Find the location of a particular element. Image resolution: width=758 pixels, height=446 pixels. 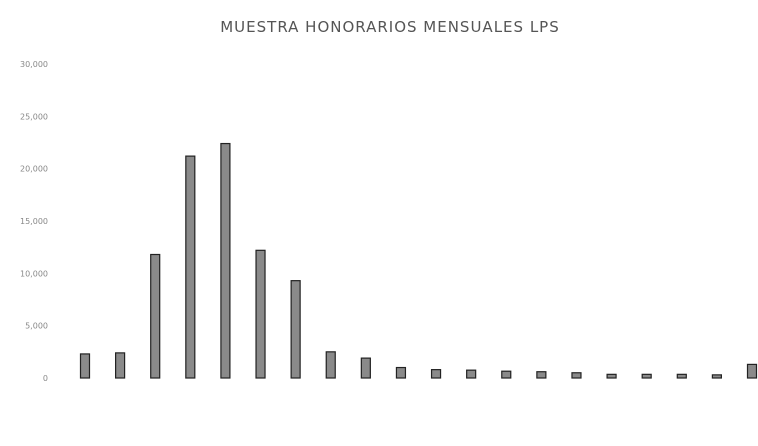

y-tick-label: 10,000 is located at coordinates (34, 273).